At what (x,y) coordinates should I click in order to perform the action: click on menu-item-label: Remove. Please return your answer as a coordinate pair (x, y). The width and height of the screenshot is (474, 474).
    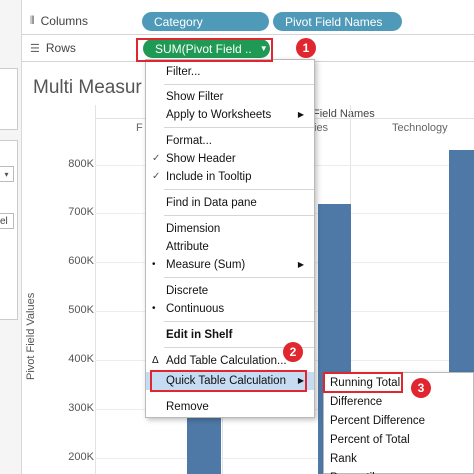
    Looking at the image, I should click on (187, 407).